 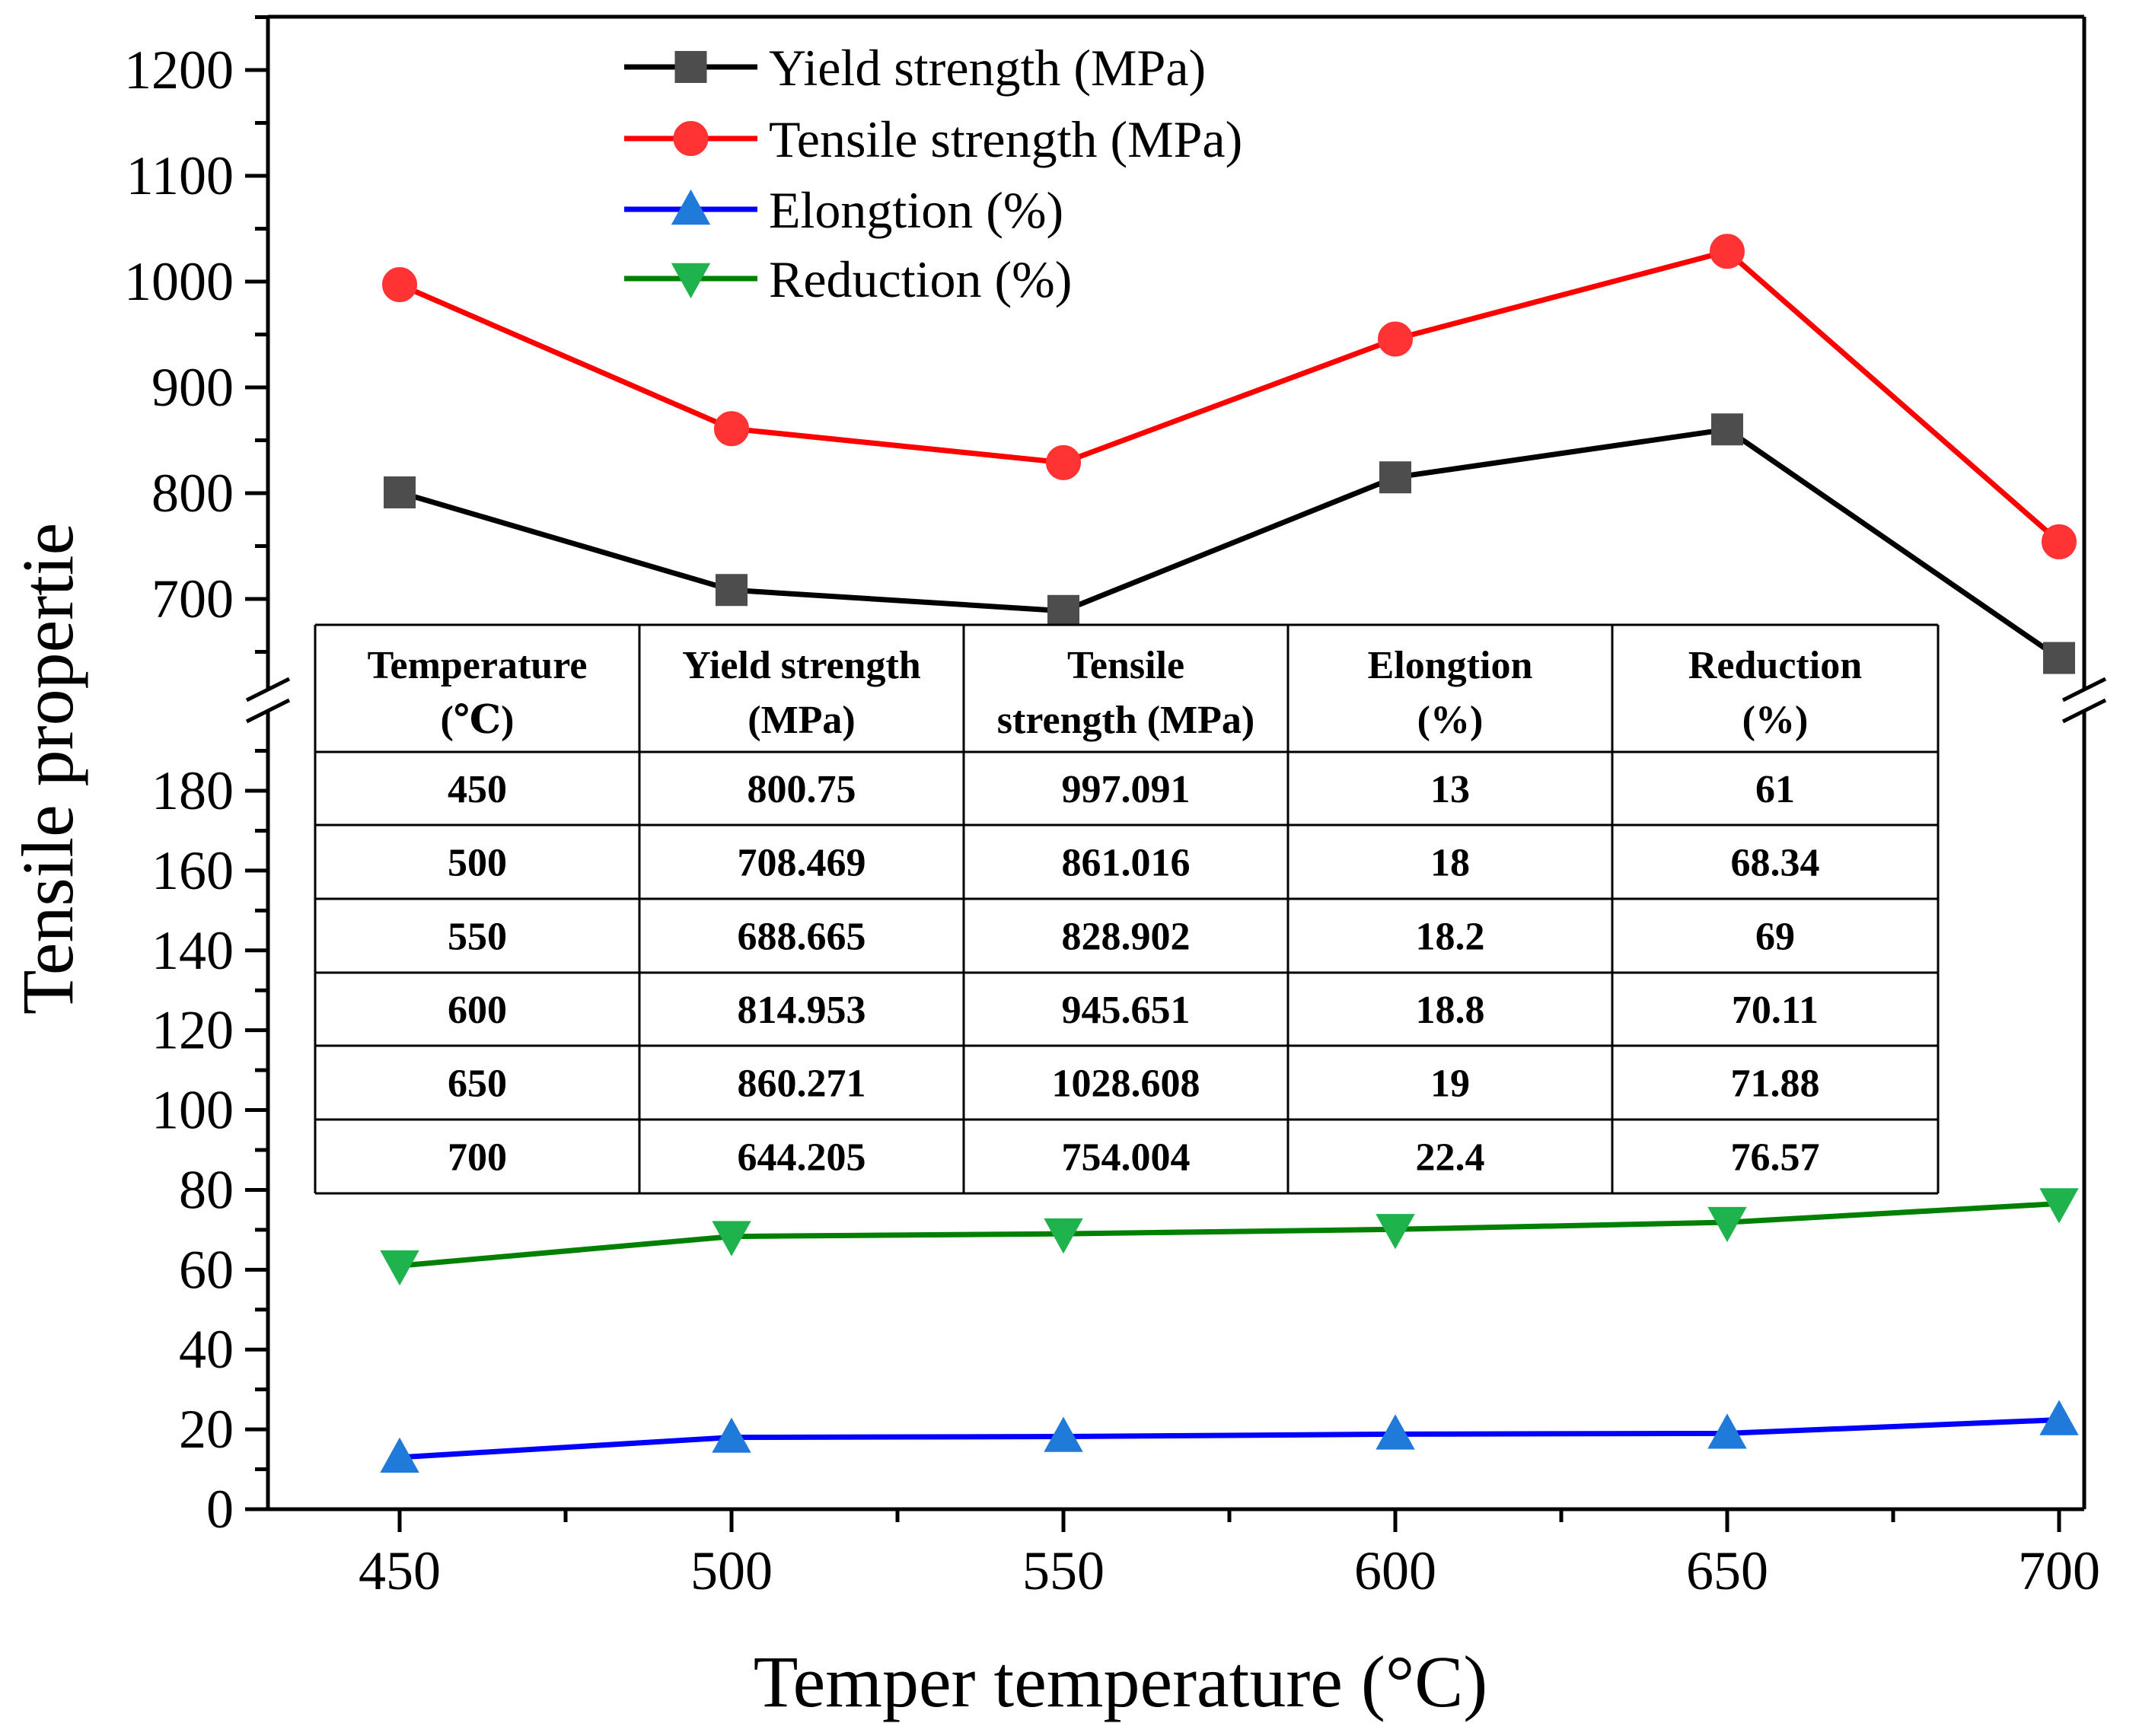 I want to click on elongation-line, so click(x=1229, y=1438).